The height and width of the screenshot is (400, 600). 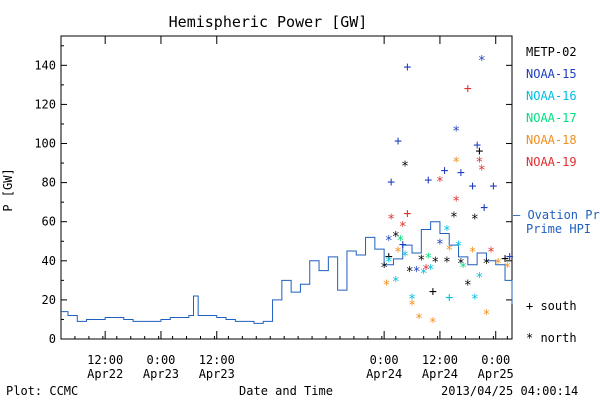 What do you see at coordinates (556, 215) in the screenshot?
I see `legend-ovation-label: — Ovation Prime HPI` at bounding box center [556, 215].